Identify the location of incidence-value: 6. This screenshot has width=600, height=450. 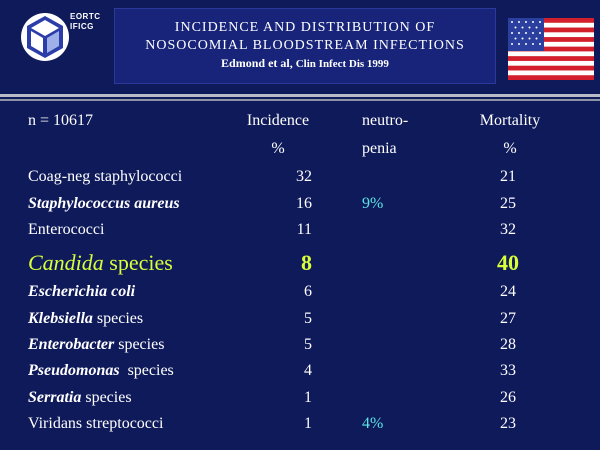
(308, 291).